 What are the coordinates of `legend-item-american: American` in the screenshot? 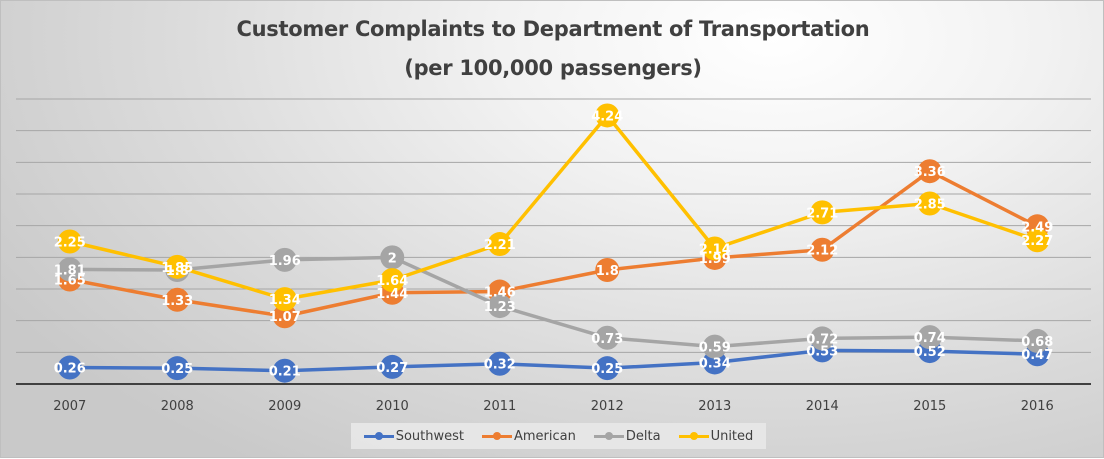 It's located at (529, 436).